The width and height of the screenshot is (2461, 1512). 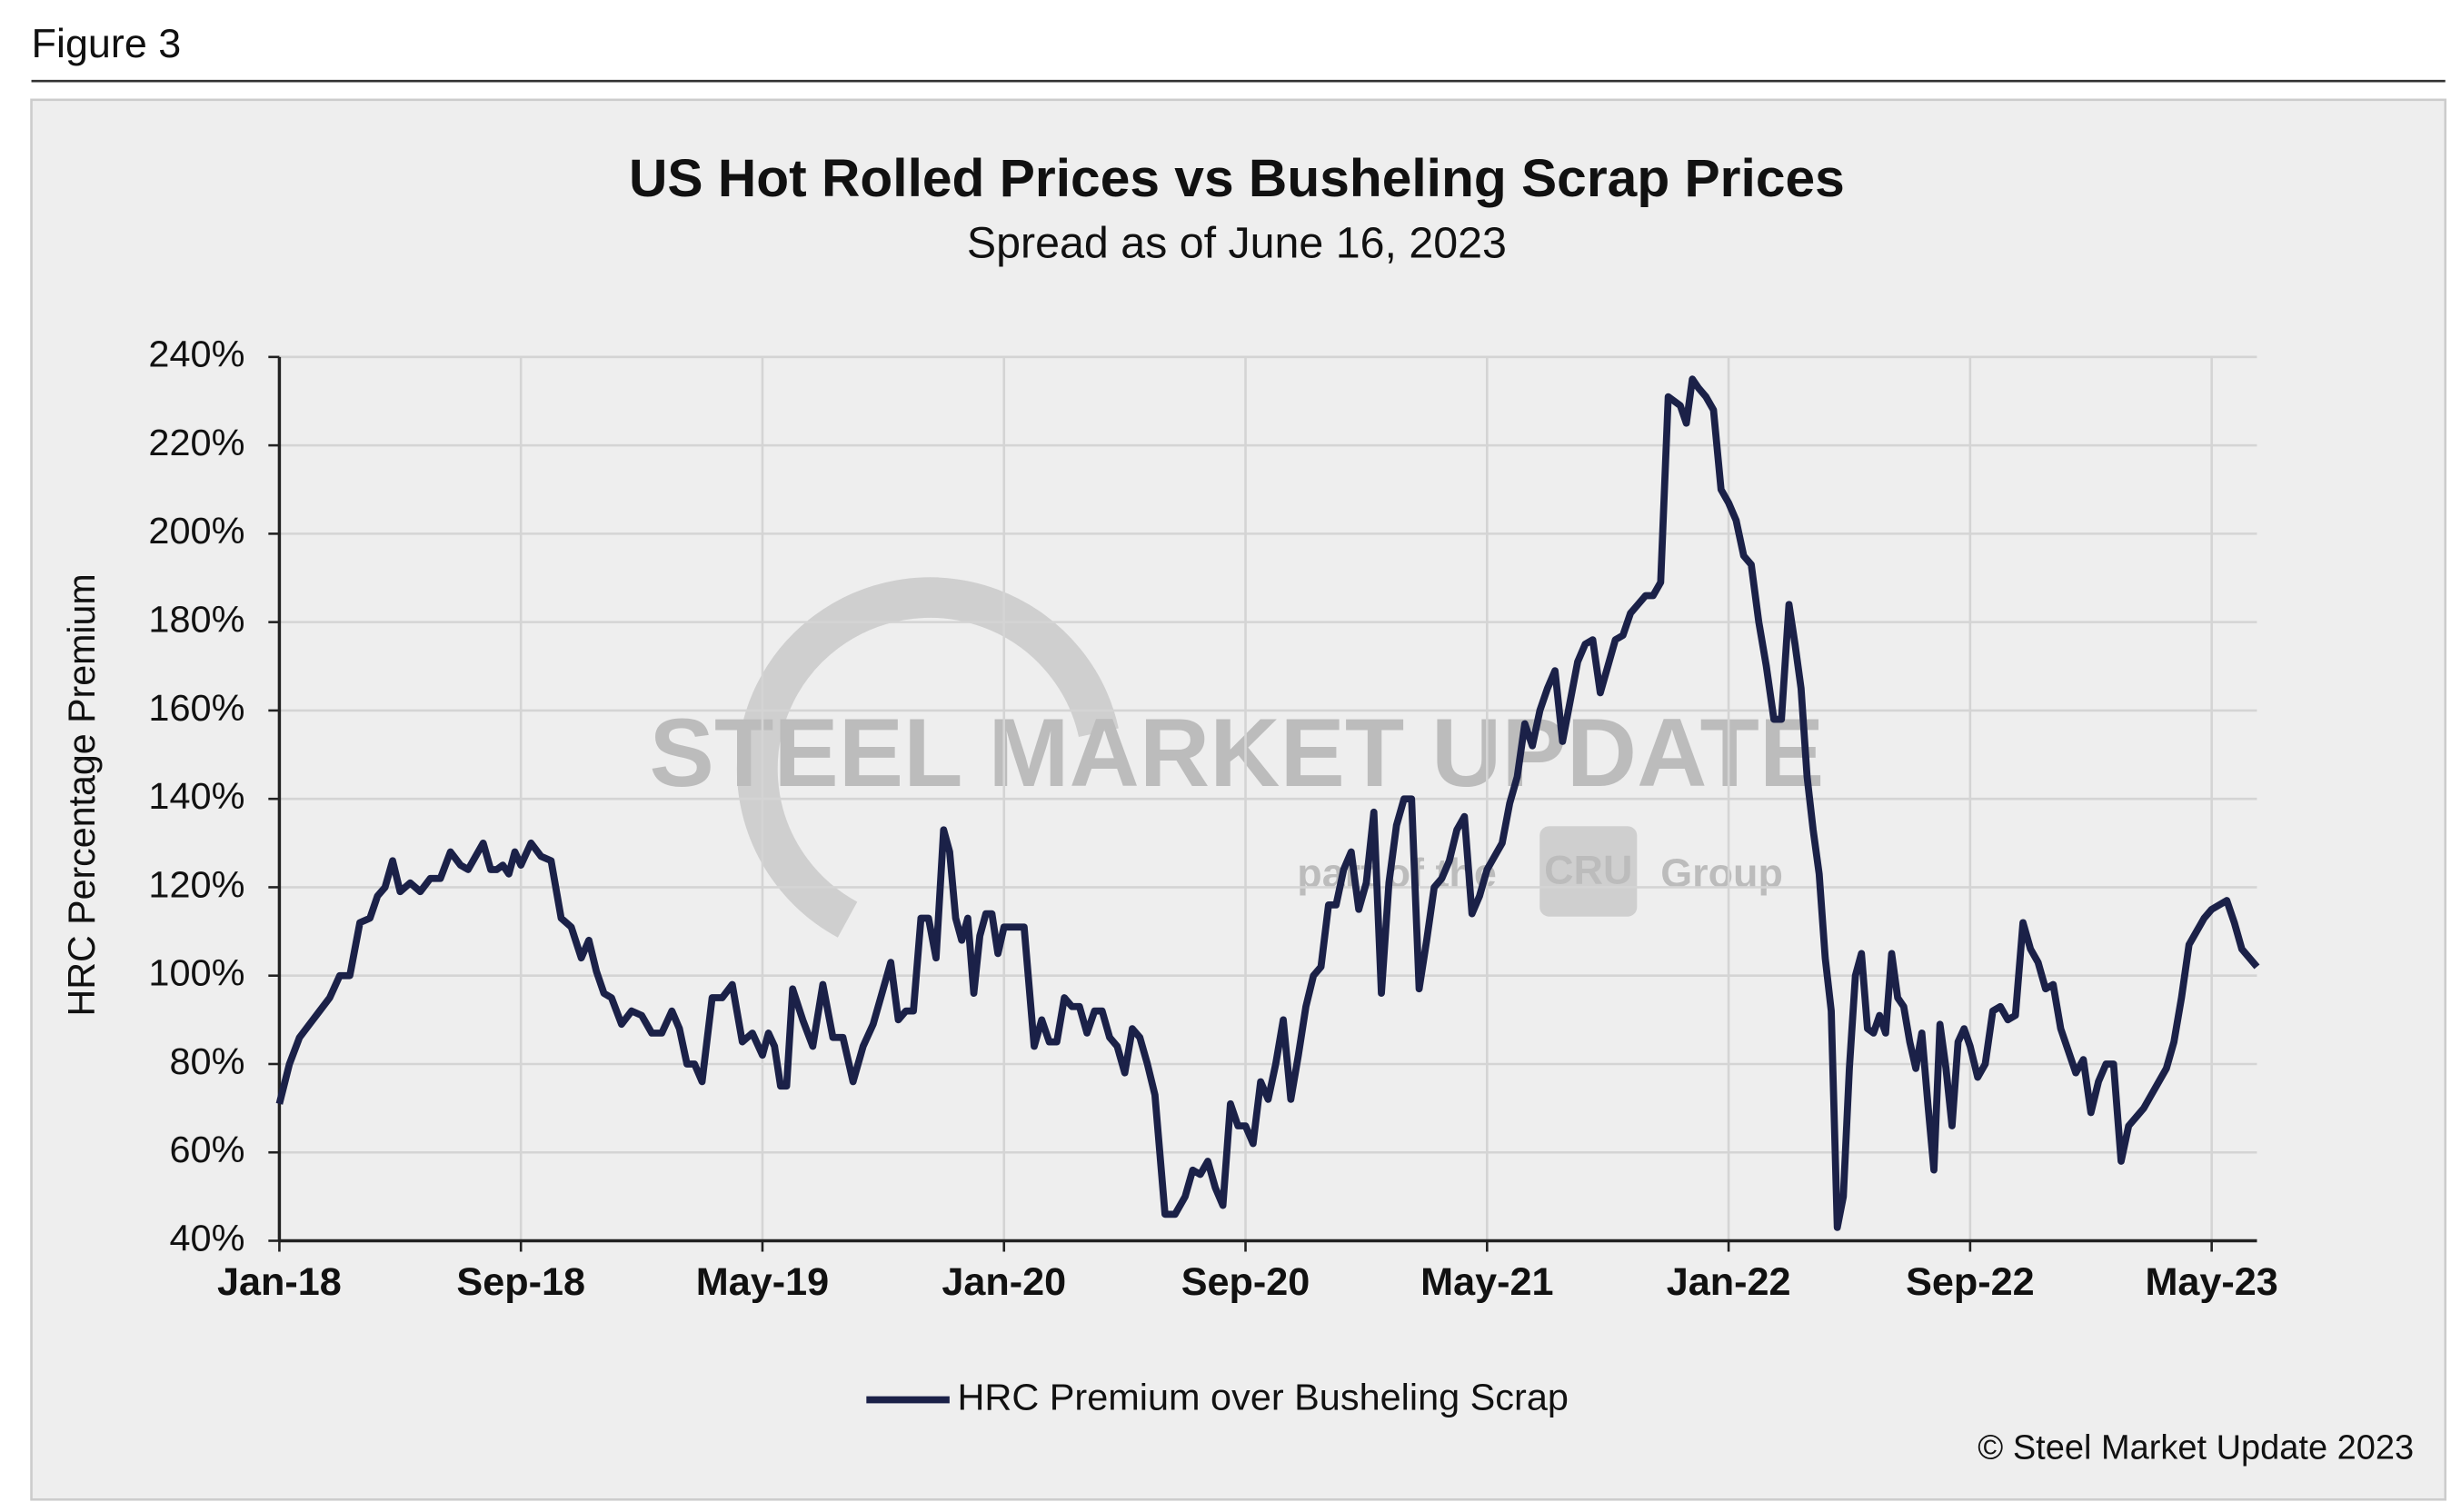 I want to click on y-tick-label: 220%, so click(x=196, y=442).